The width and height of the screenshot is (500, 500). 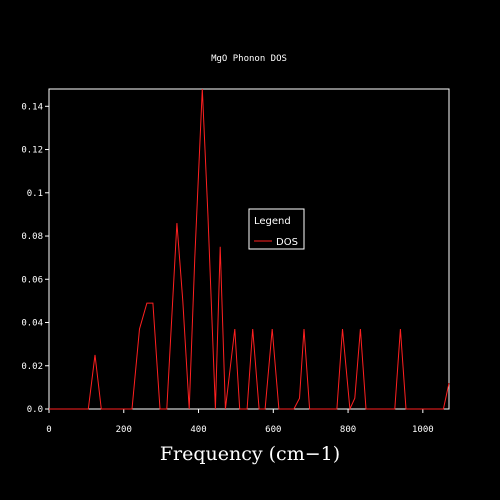 What do you see at coordinates (240, 422) in the screenshot?
I see `x-axis-ticks: 0 200 400 600 800 1000` at bounding box center [240, 422].